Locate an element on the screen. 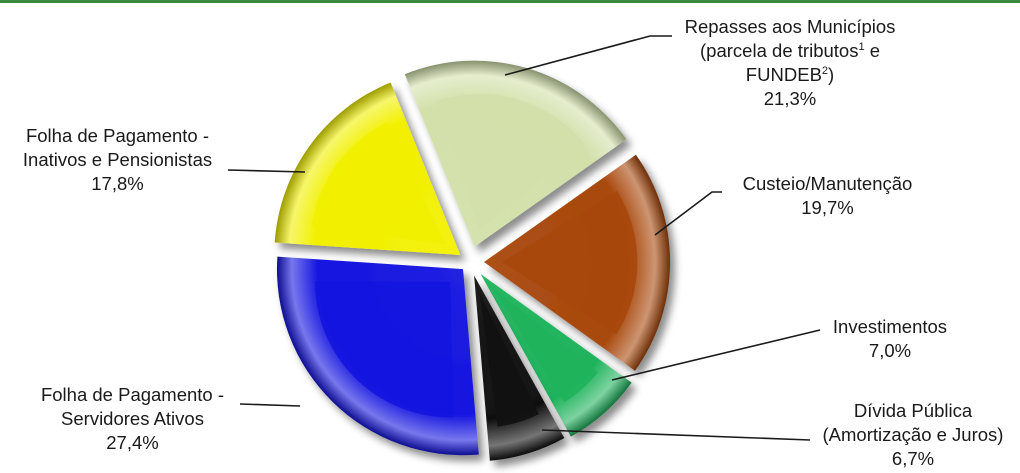  label-ativos-line-2: Servidores Ativos is located at coordinates (132, 418).